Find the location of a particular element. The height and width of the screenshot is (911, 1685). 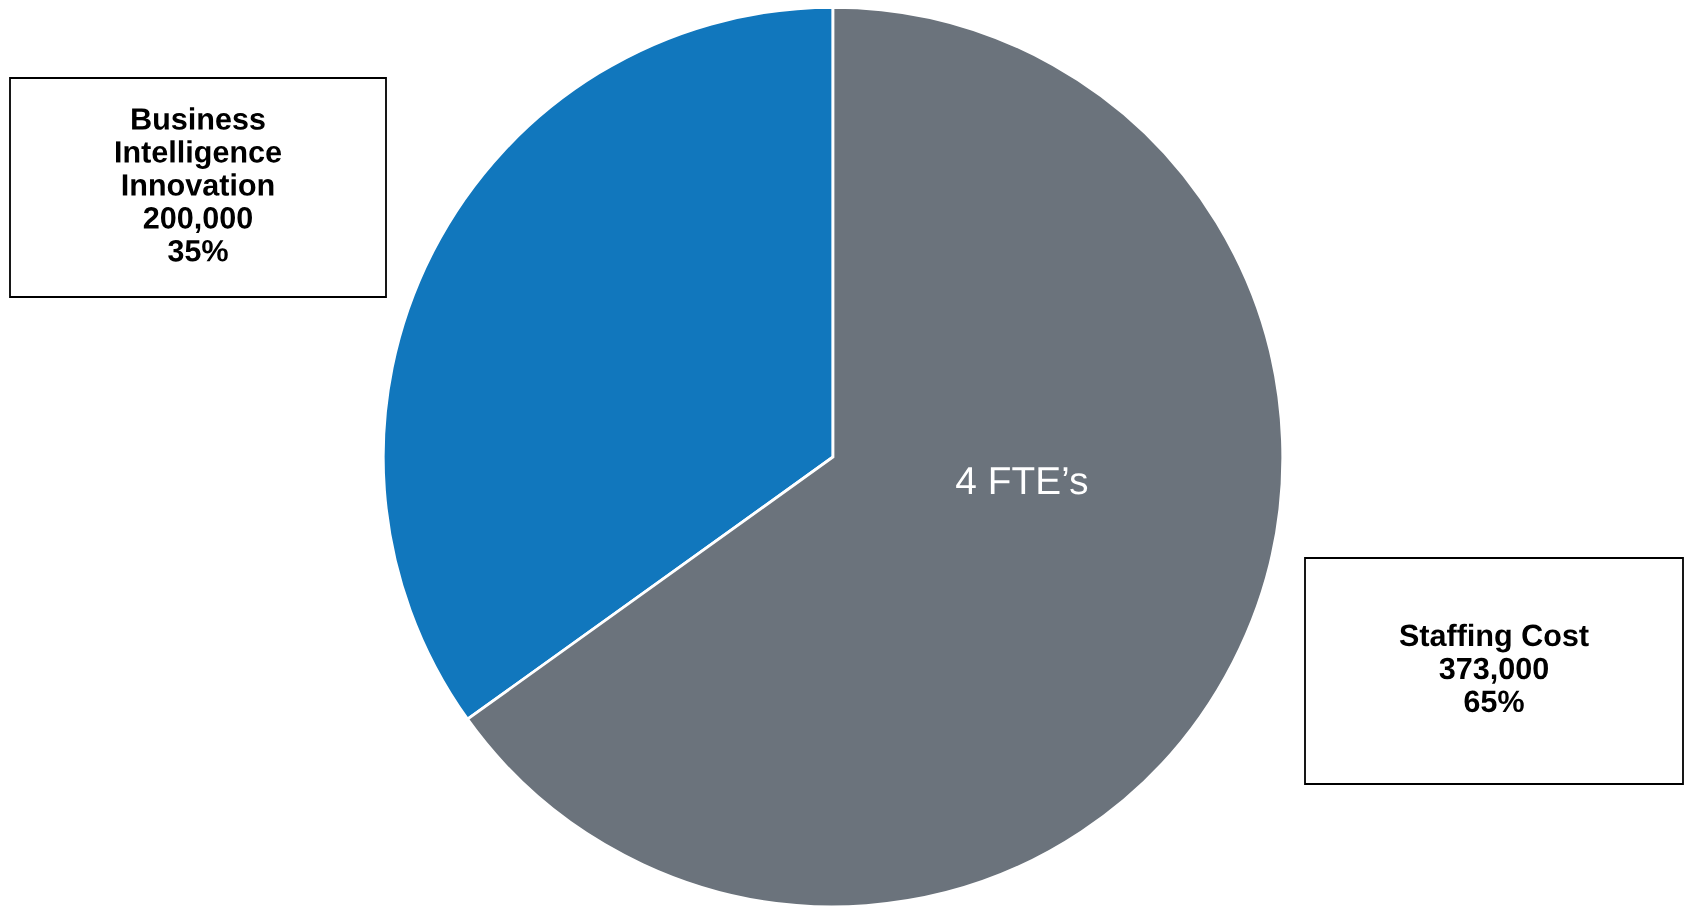

slice-label: Business Intelligence Innovation is located at coordinates (199, 151).